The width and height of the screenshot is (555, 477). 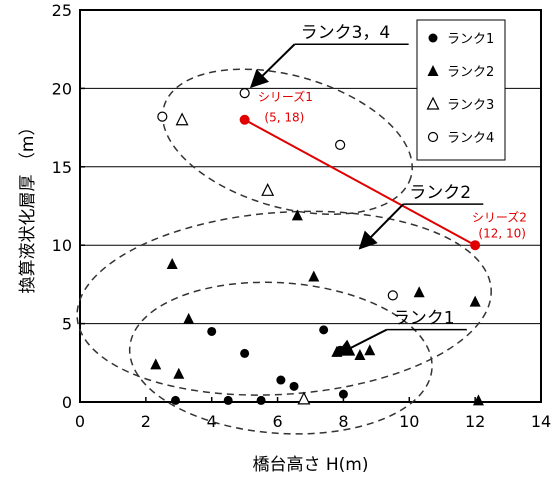 I want to click on legend-entry: ランク3, so click(x=470, y=105).